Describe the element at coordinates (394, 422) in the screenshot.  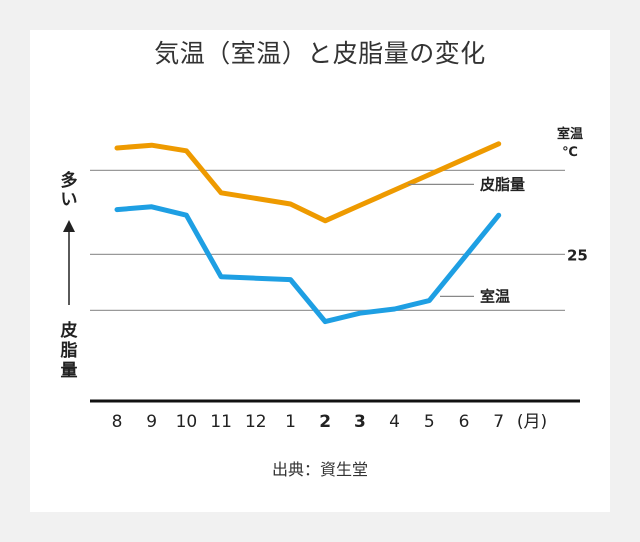
I see `x-tick-label-4: 4` at that location.